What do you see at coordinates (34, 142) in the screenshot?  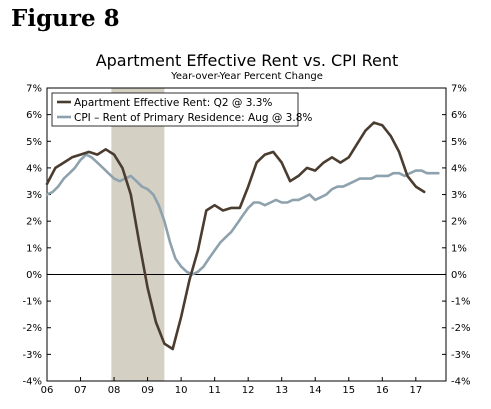 I see `y-tick-label-left: 5%` at bounding box center [34, 142].